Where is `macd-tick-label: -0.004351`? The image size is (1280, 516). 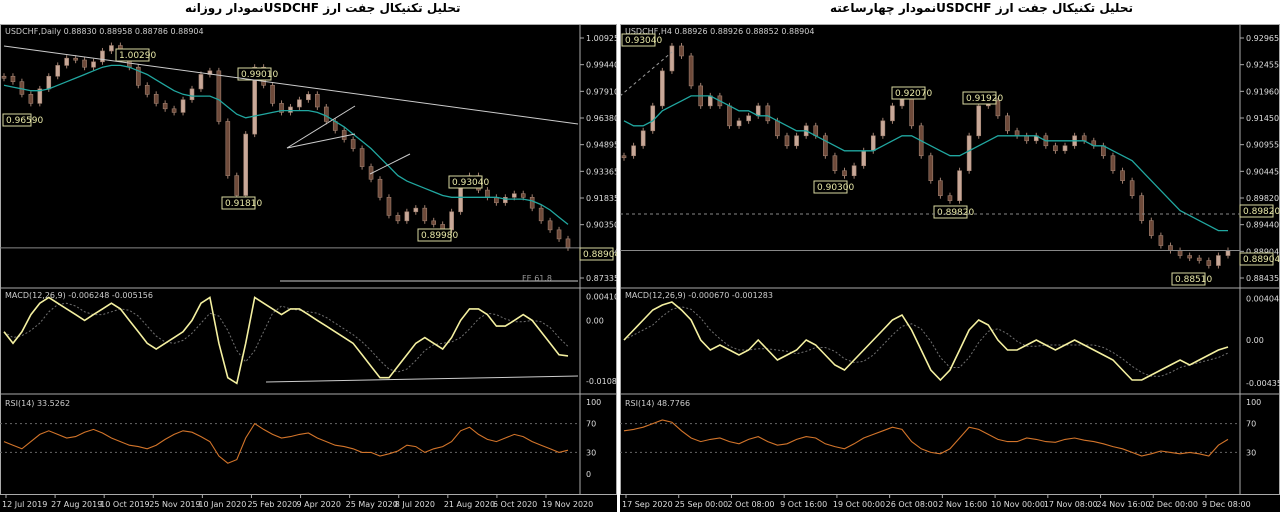 macd-tick-label: -0.004351 is located at coordinates (1263, 383).